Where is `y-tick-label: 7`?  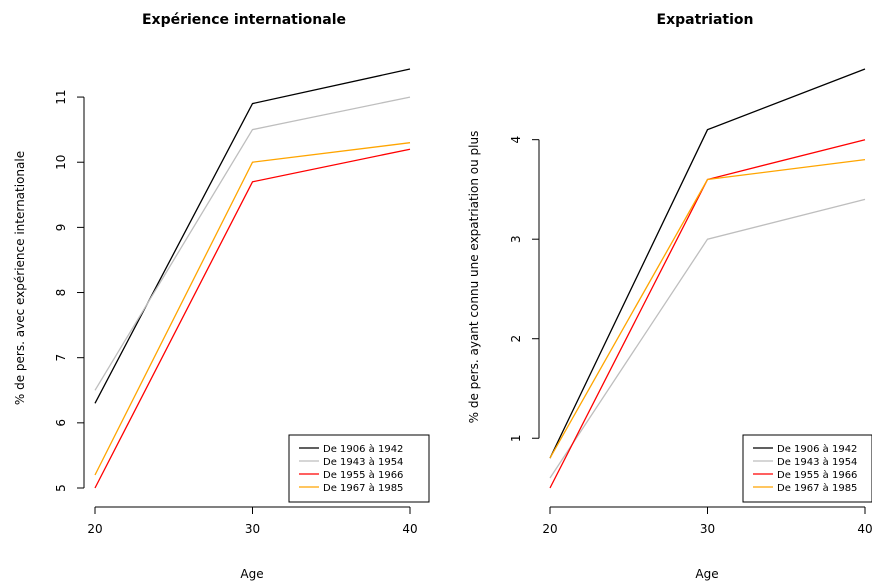 y-tick-label: 7 is located at coordinates (61, 358).